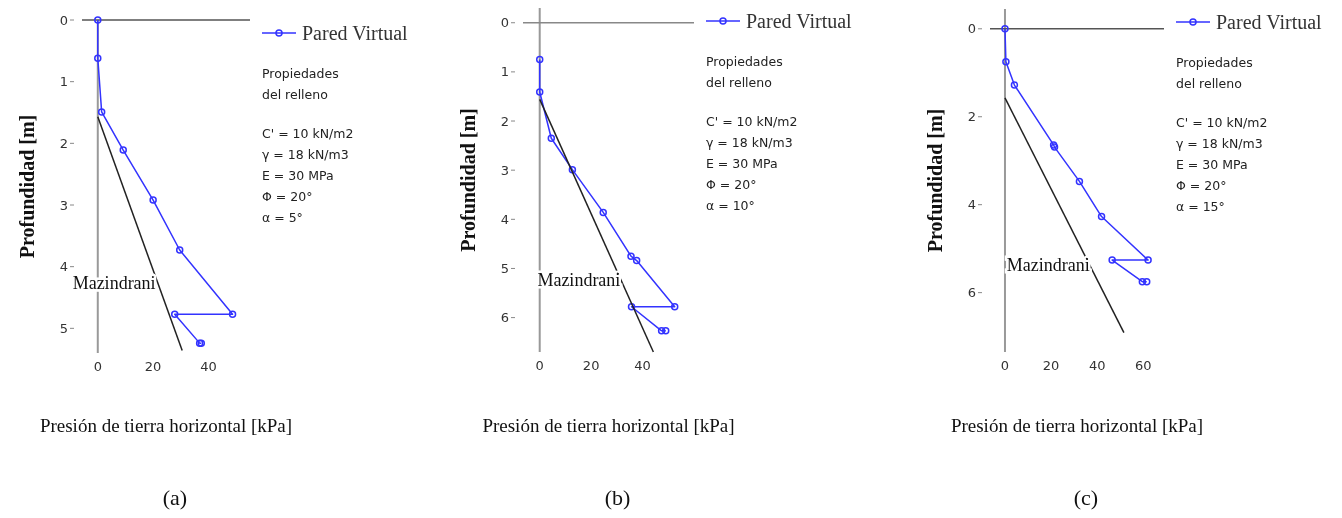 This screenshot has height=518, width=1342. I want to click on text: (b), so click(617, 497).